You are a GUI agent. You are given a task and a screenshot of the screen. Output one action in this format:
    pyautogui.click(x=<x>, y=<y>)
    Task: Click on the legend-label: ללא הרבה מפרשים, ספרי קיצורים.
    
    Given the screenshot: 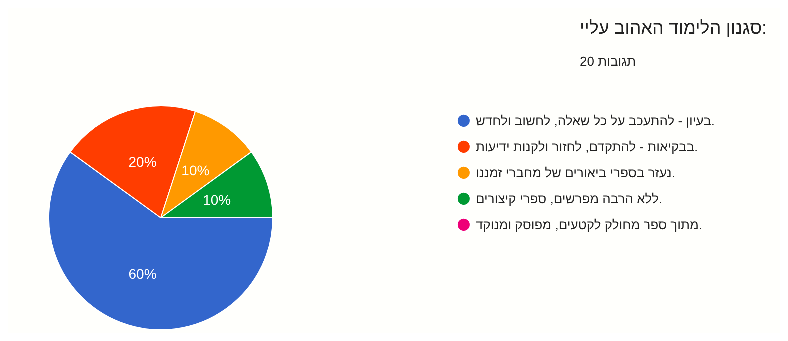 What is the action you would take?
    pyautogui.click(x=569, y=199)
    